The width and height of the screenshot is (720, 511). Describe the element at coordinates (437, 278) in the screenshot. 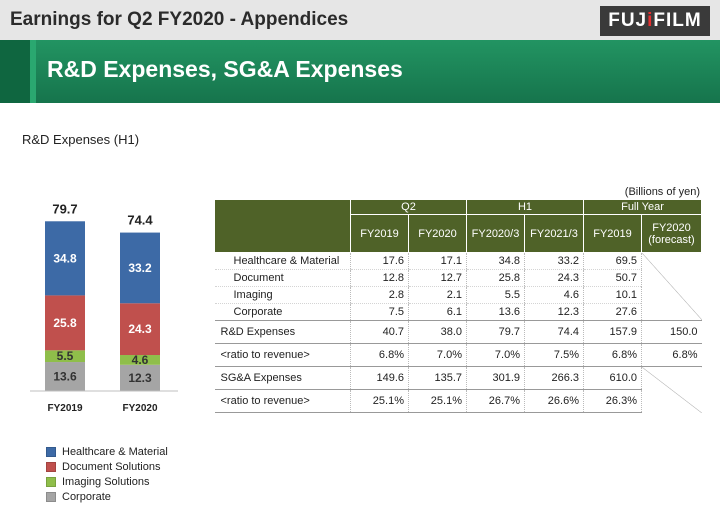

I see `cell: 12.7` at that location.